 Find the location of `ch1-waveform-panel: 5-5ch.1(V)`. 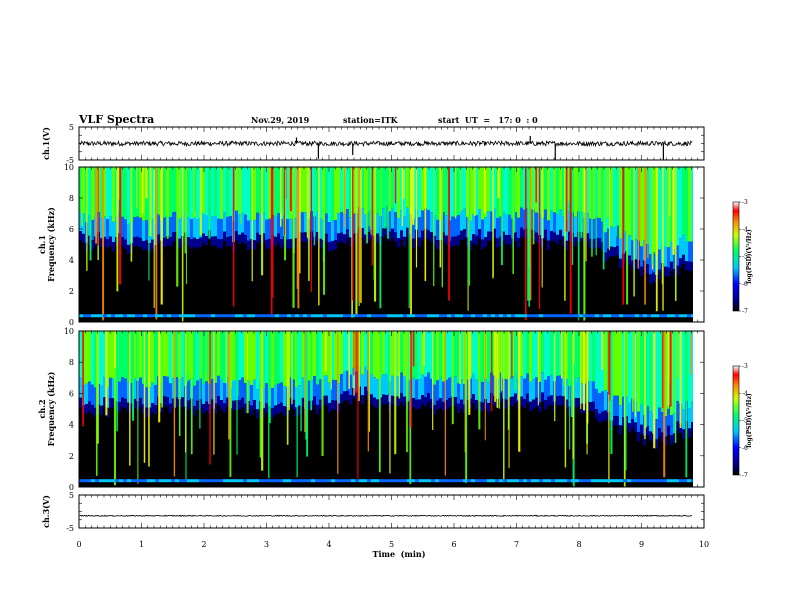

ch1-waveform-panel: 5-5ch.1(V) is located at coordinates (373, 144).